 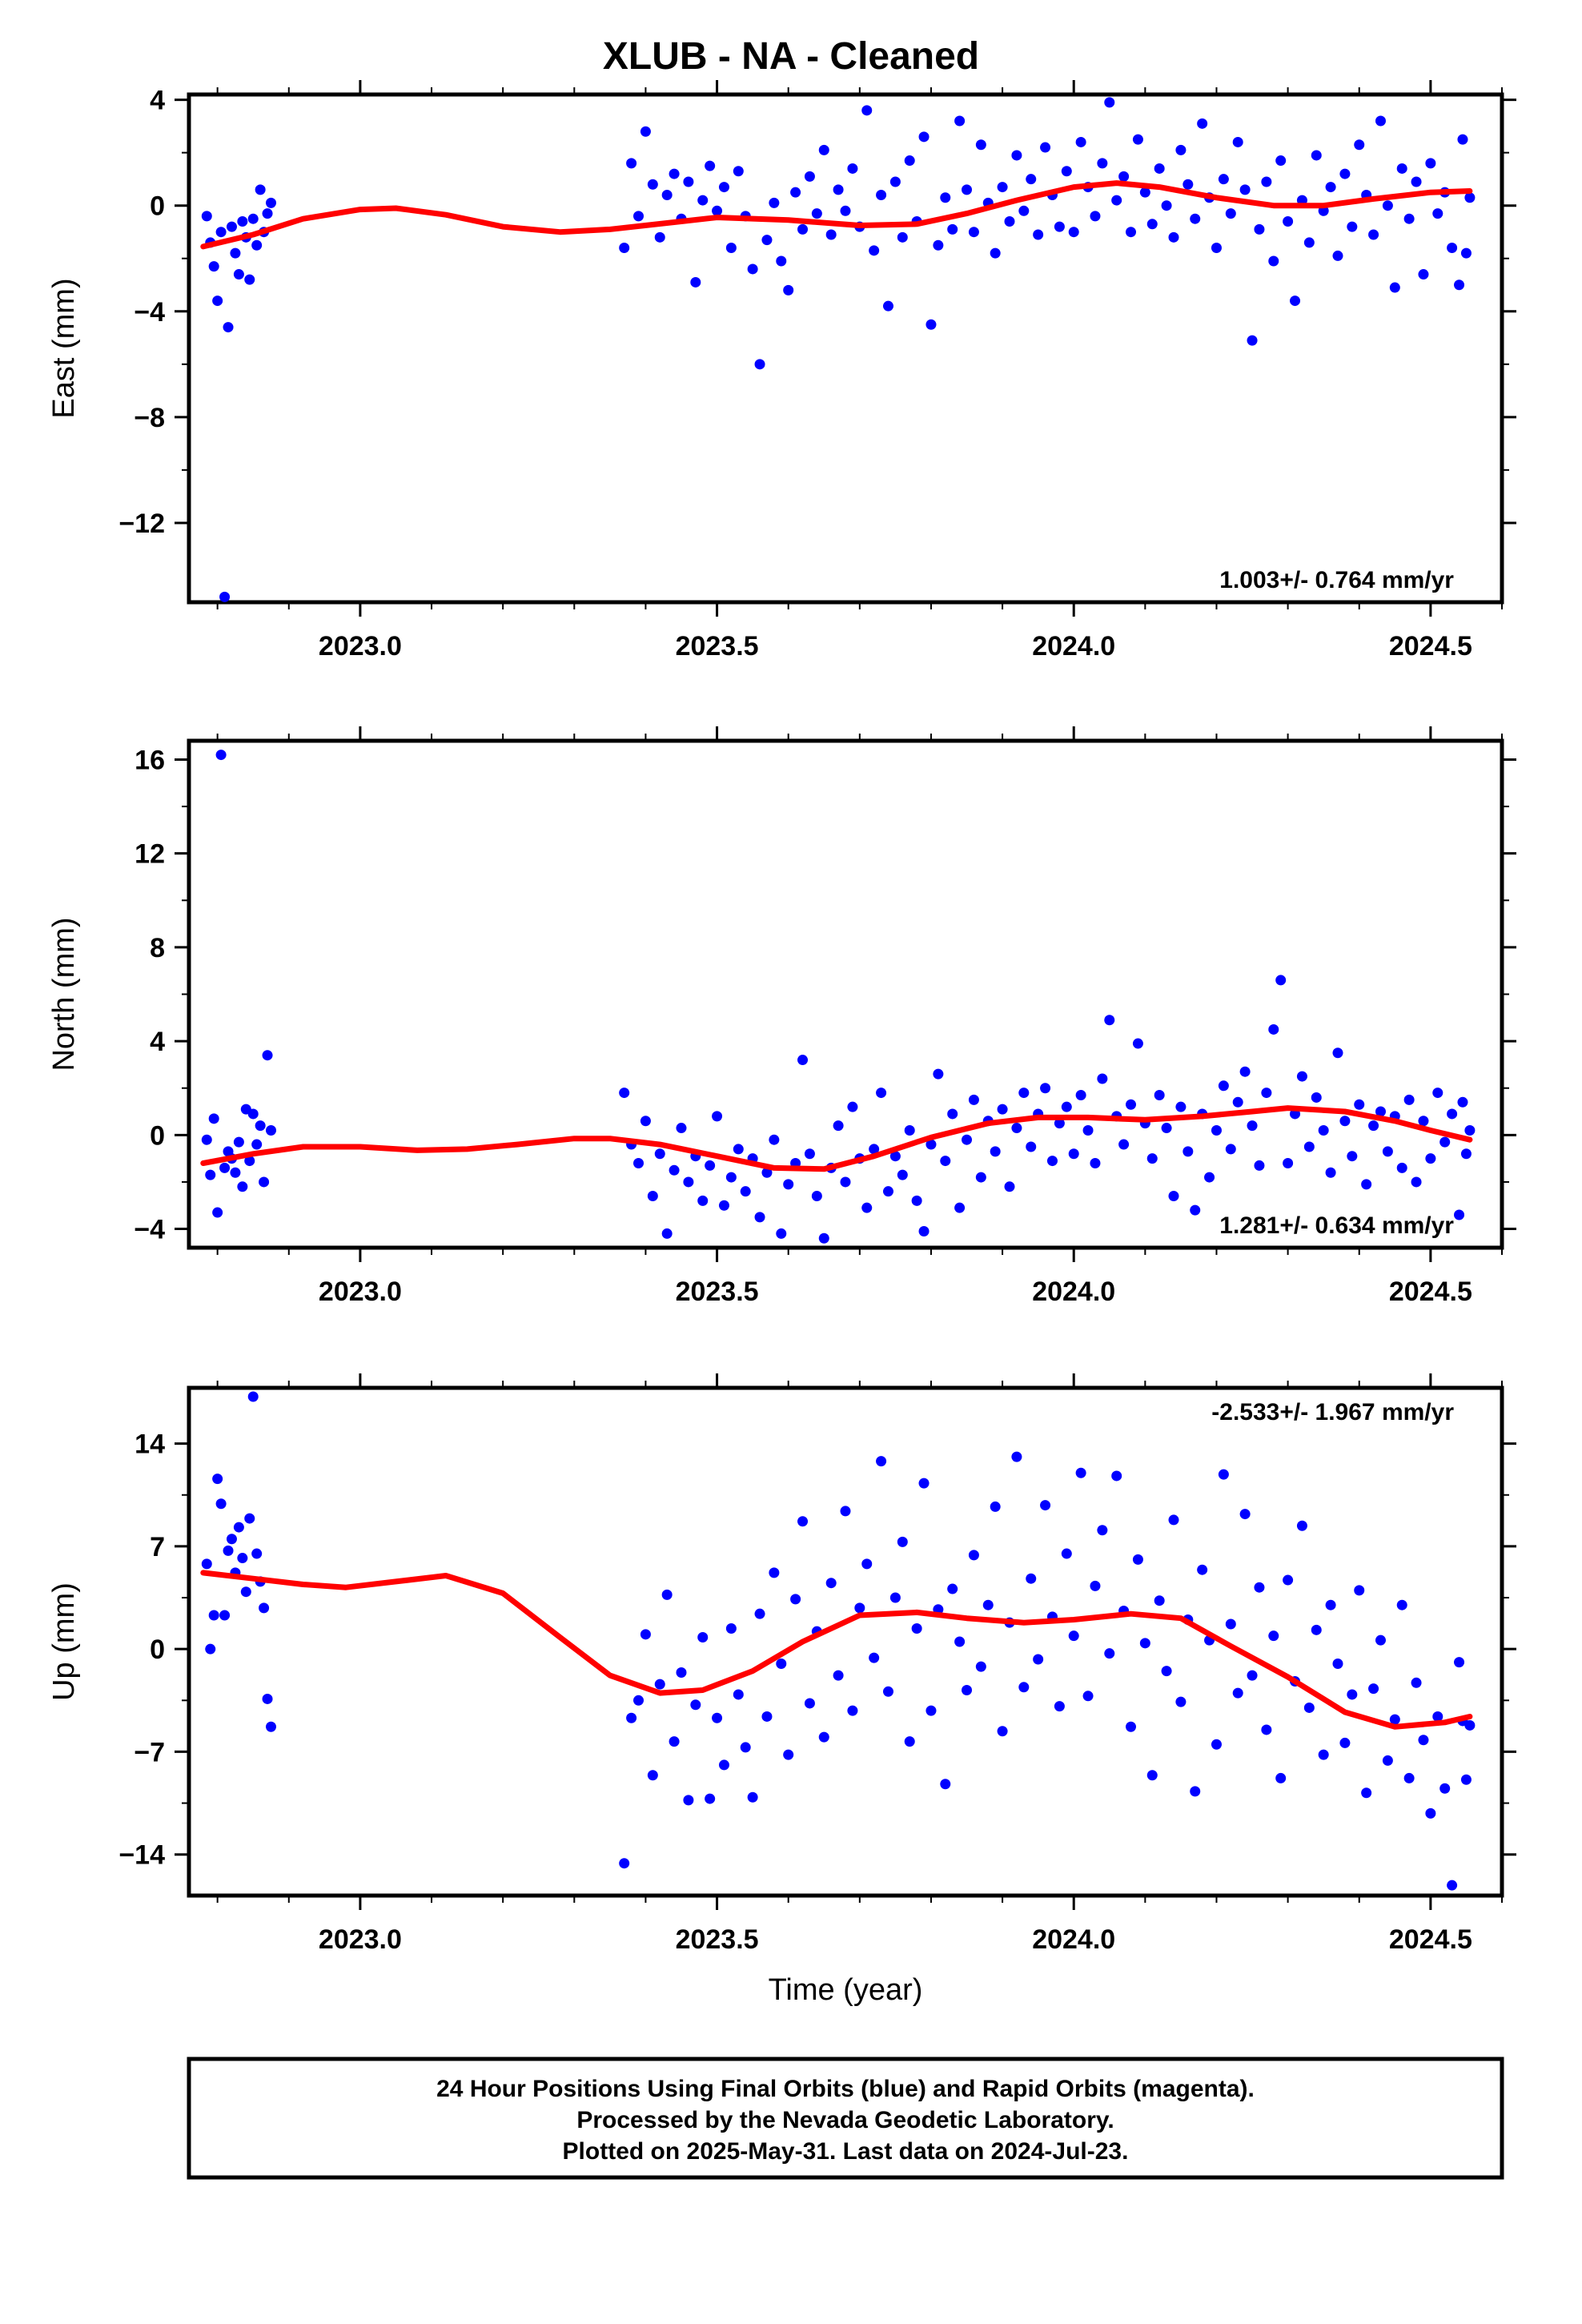 What do you see at coordinates (149, 1230) in the screenshot?
I see `y-tick-label: −4` at bounding box center [149, 1230].